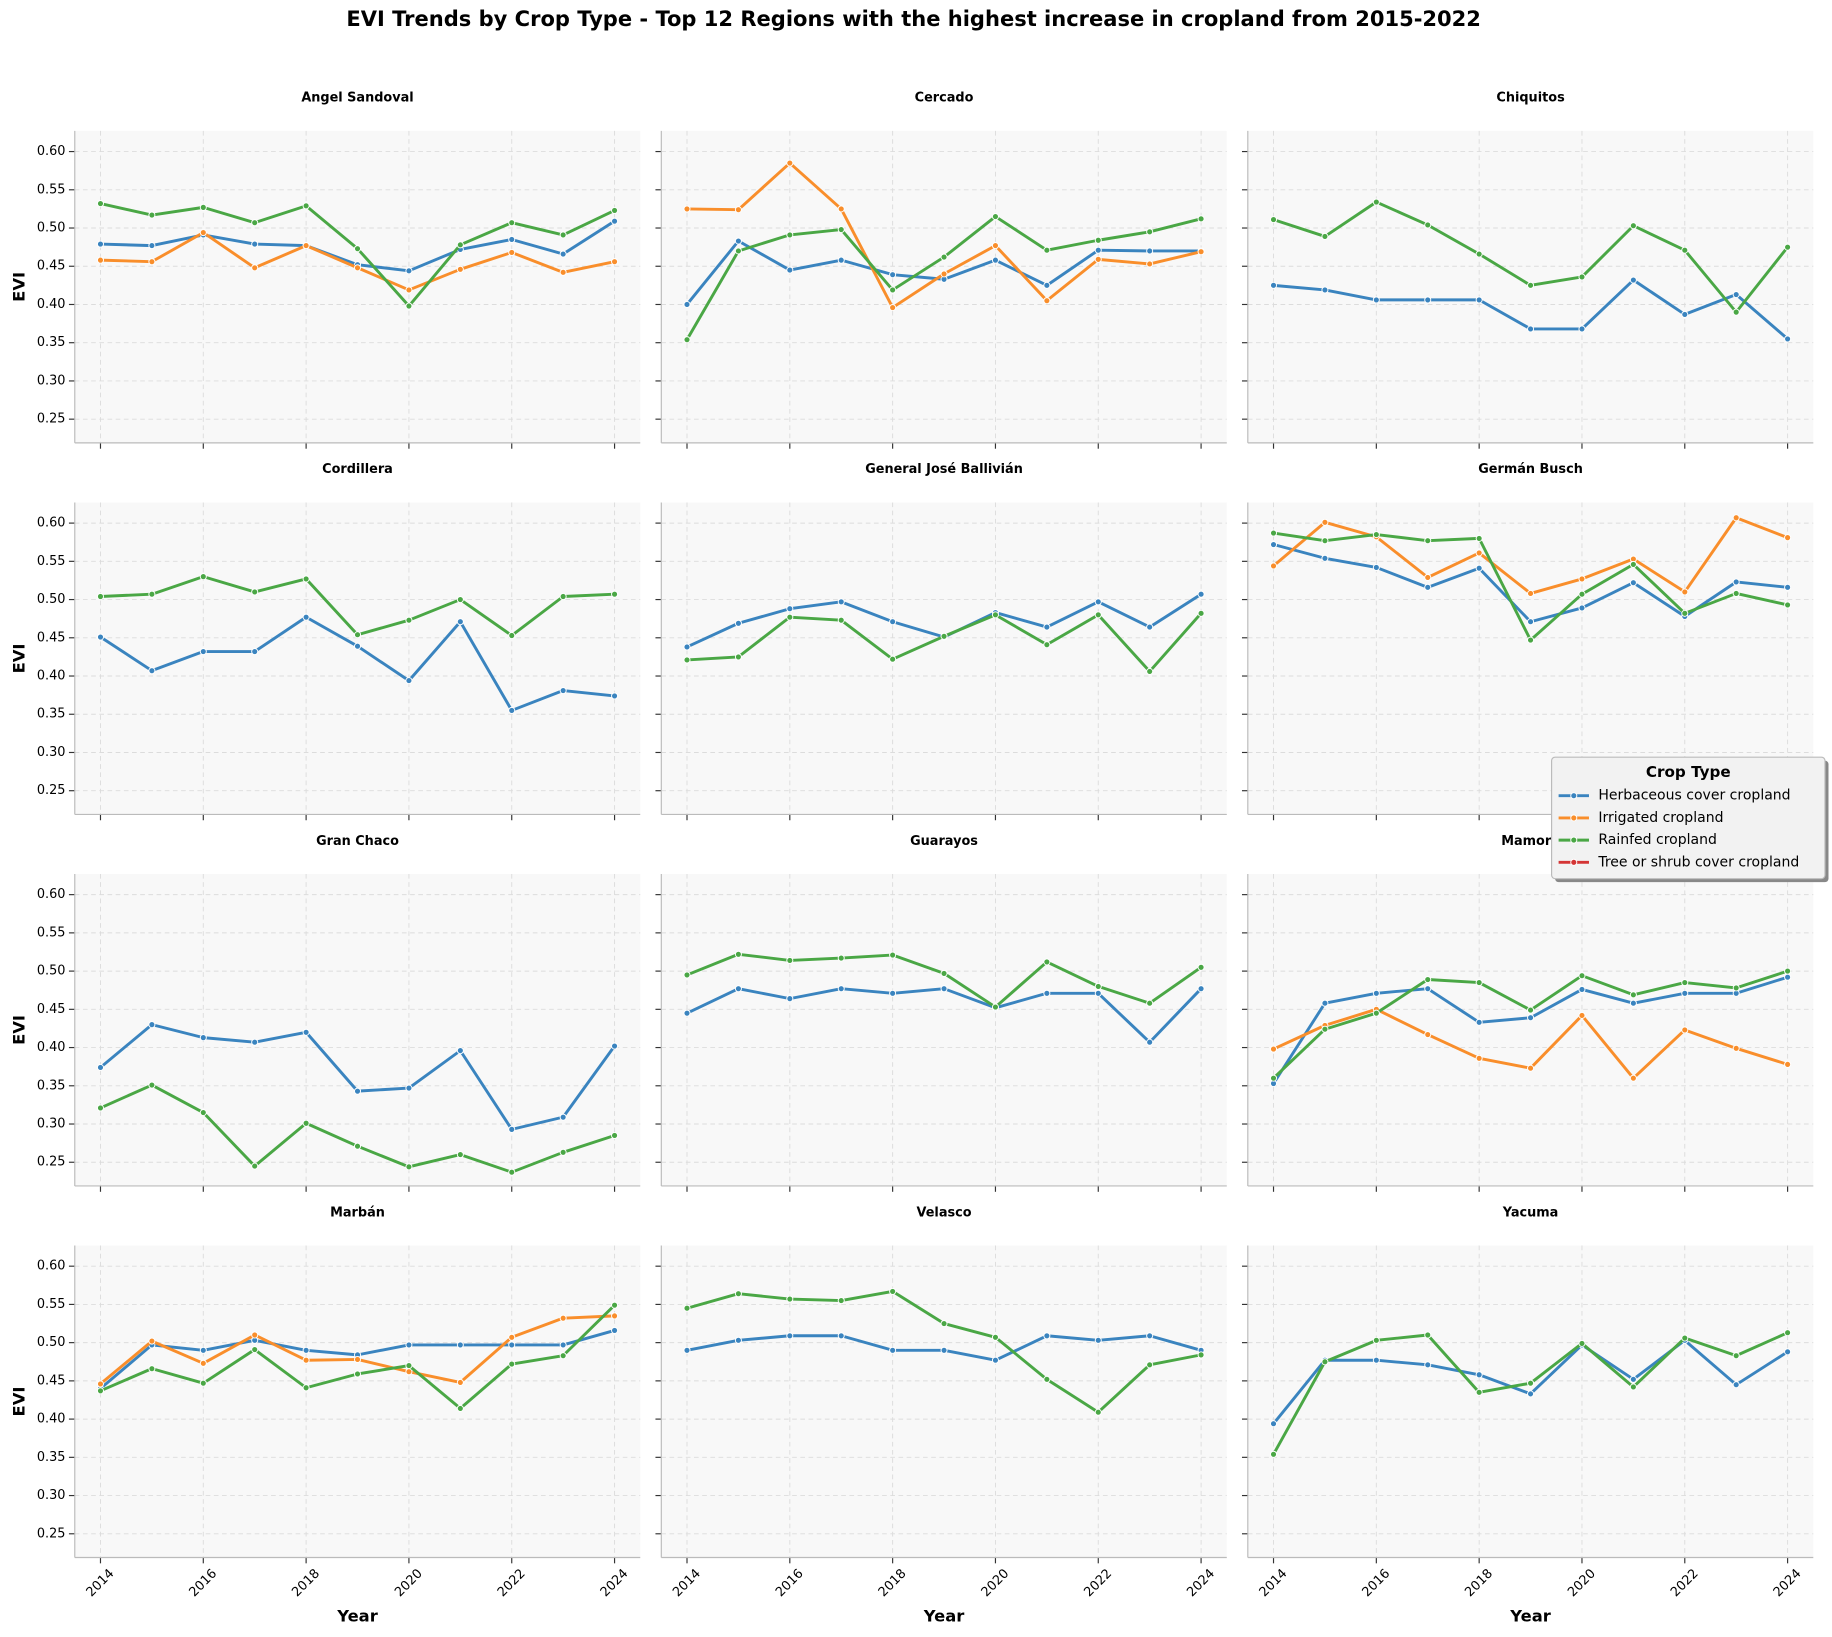 This screenshot has height=1637, width=1832. Describe the element at coordinates (51, 1085) in the screenshot. I see `y-tick-label: 0.35` at that location.